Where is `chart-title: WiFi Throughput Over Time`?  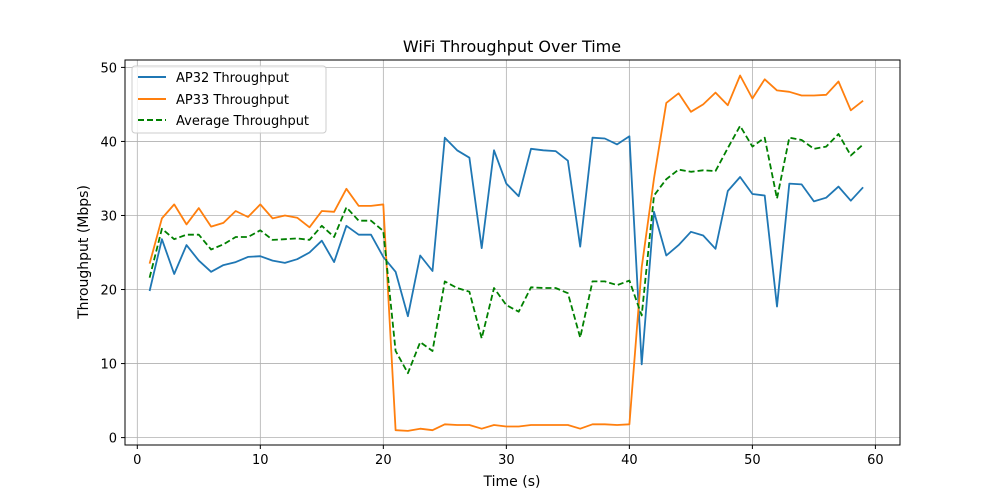 chart-title: WiFi Throughput Over Time is located at coordinates (512, 46).